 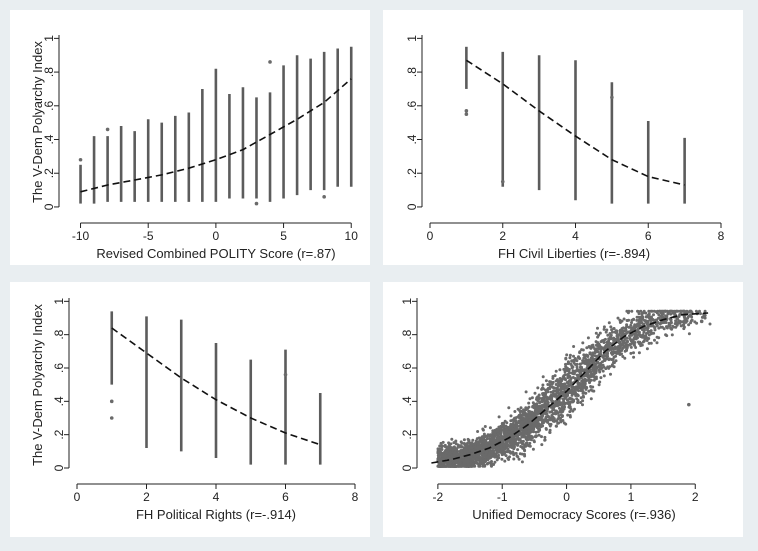 What do you see at coordinates (59, 467) in the screenshot?
I see `y-tick-label-fhpr-0: 0` at bounding box center [59, 467].